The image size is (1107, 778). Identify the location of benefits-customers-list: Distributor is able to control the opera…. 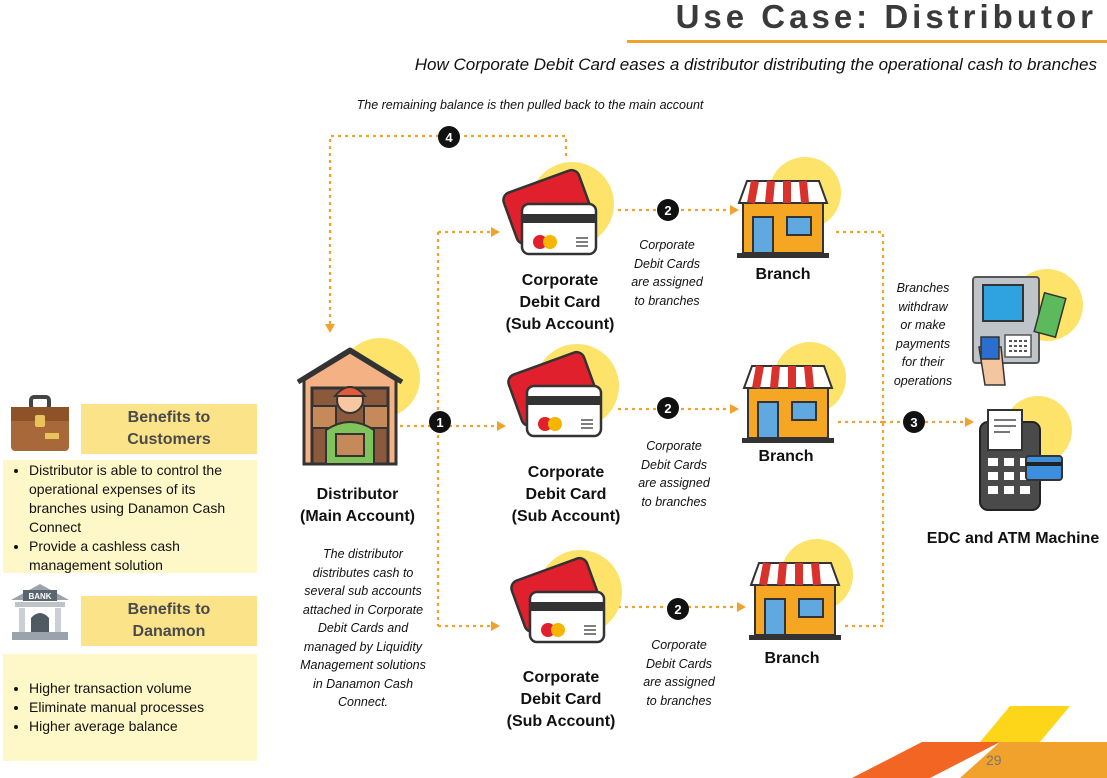
(130, 516).